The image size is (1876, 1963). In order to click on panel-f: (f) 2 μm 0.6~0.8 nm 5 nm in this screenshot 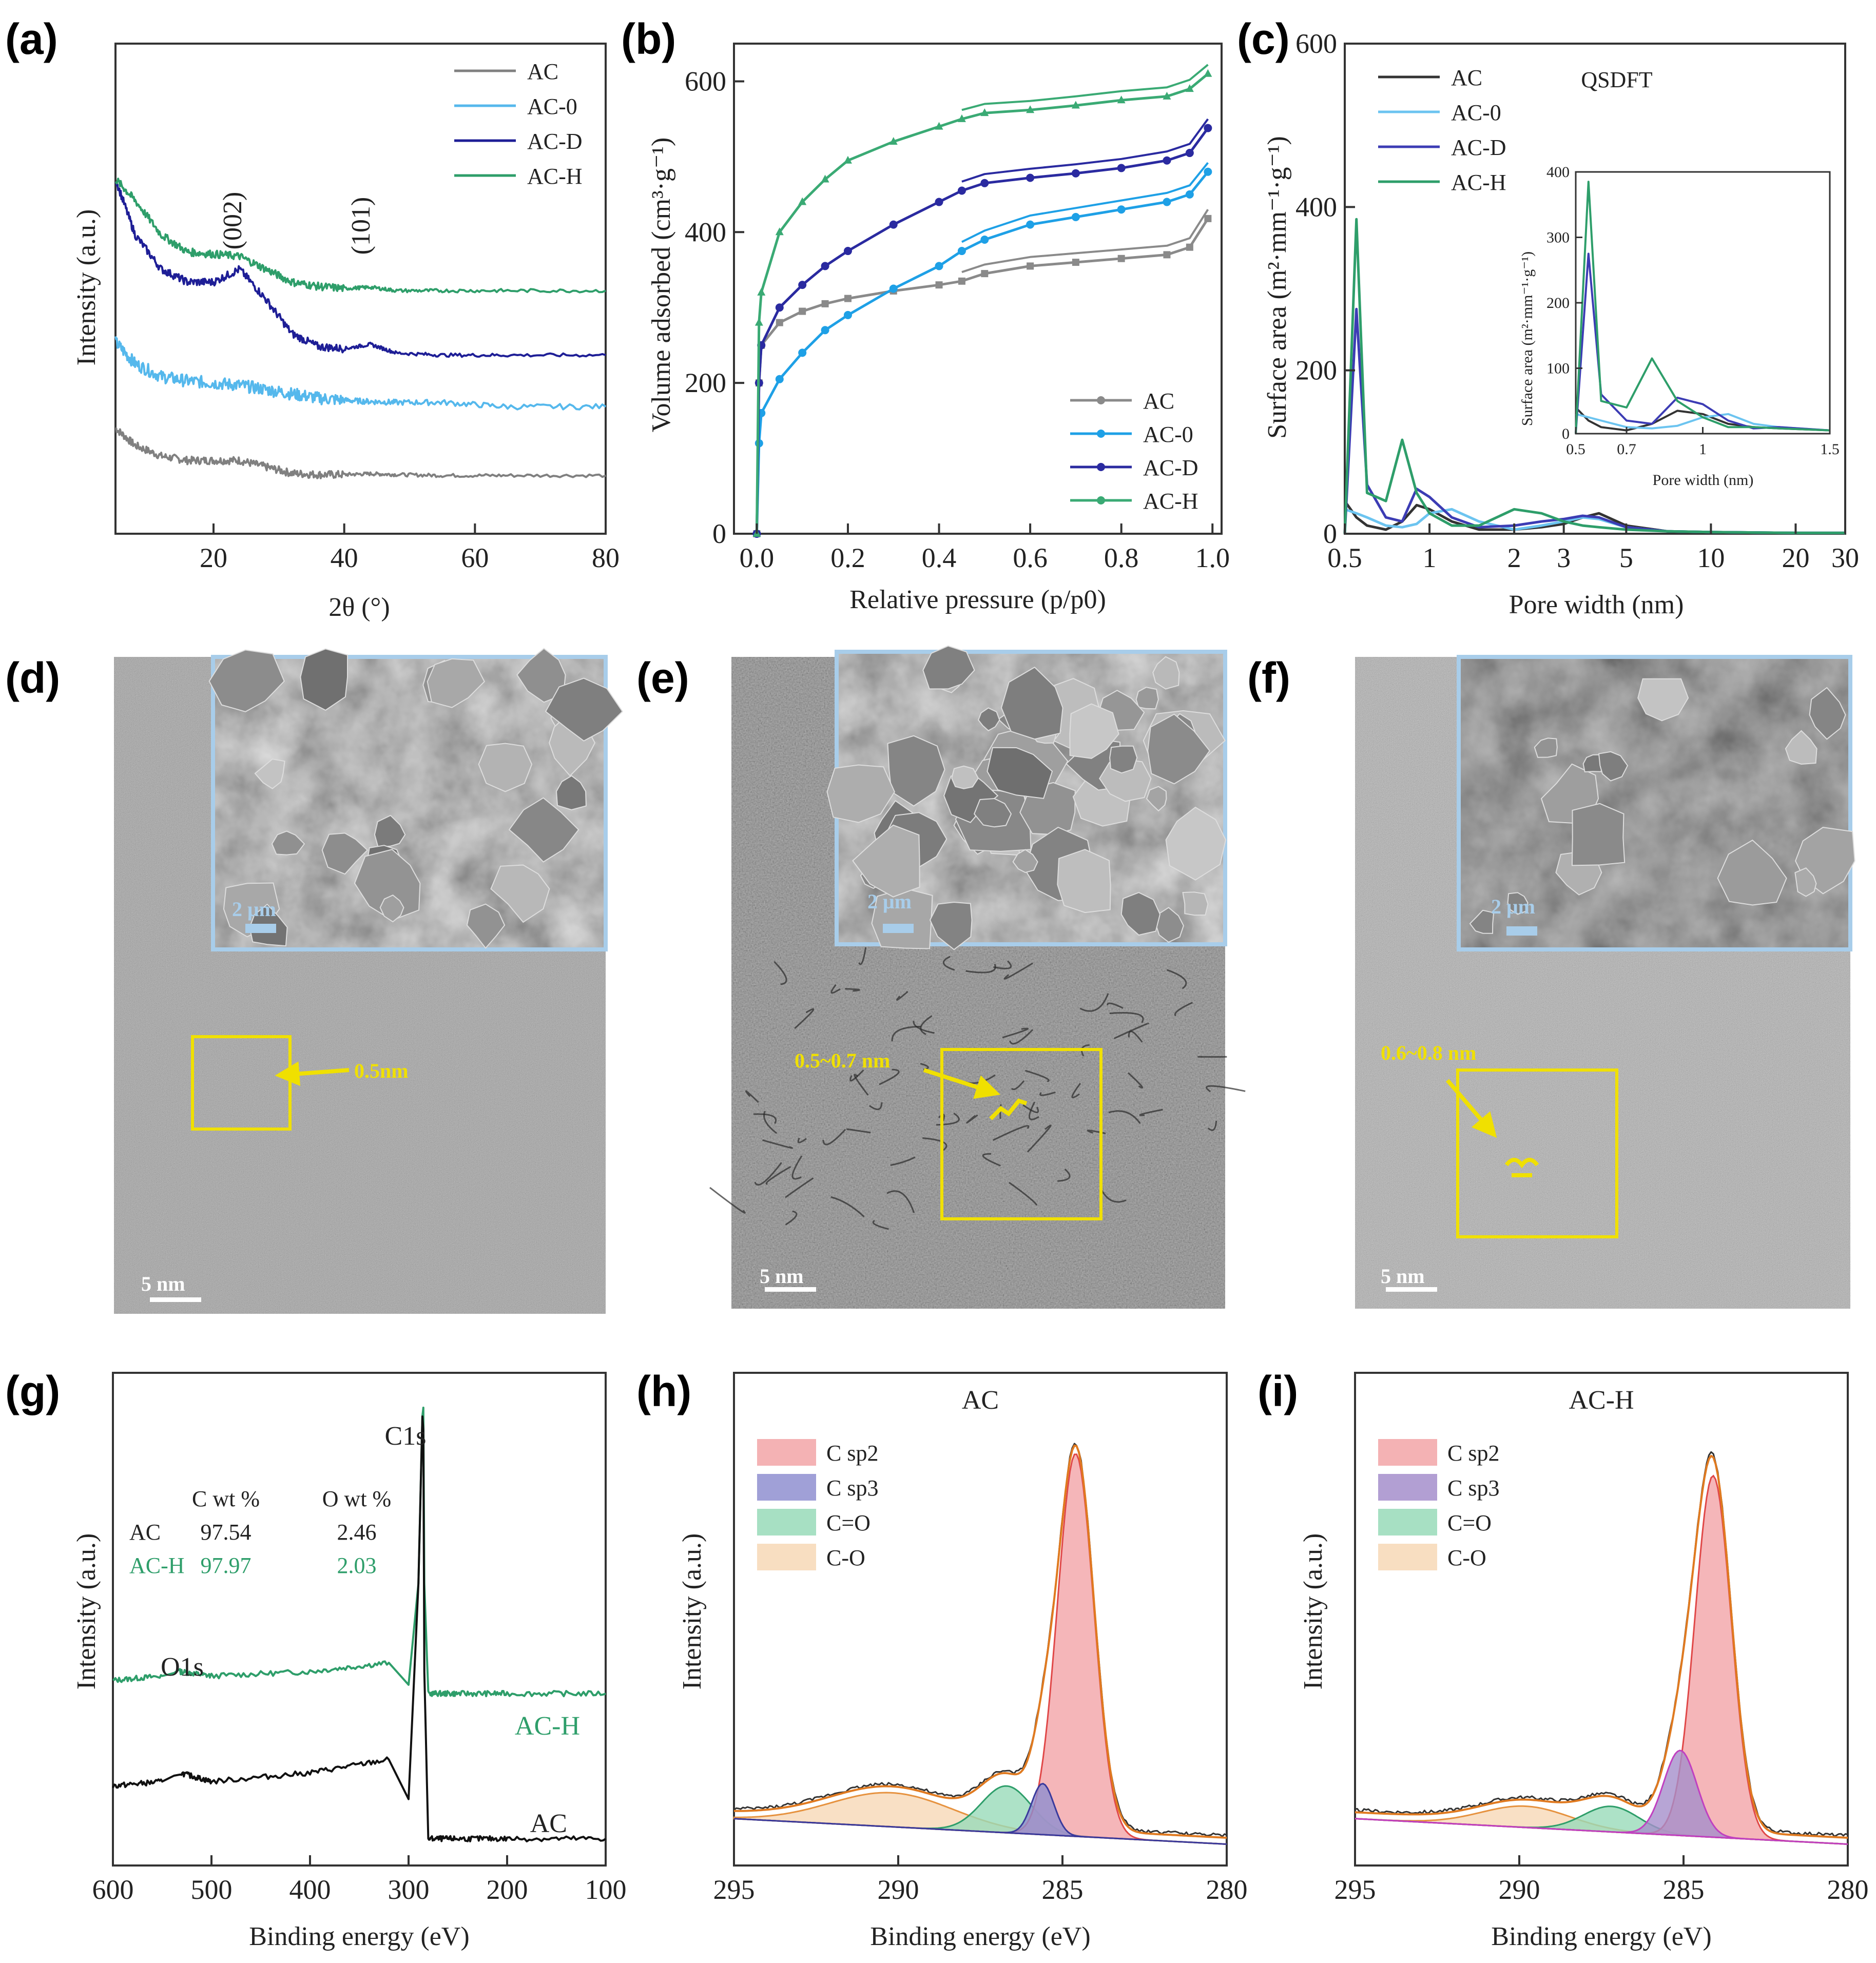, I will do `click(1551, 981)`.